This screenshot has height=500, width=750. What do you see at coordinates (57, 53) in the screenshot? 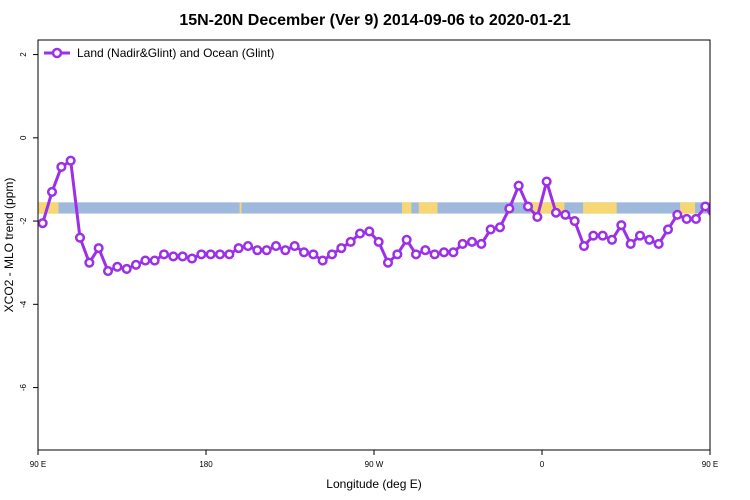
I see `legend-marker-swatch` at bounding box center [57, 53].